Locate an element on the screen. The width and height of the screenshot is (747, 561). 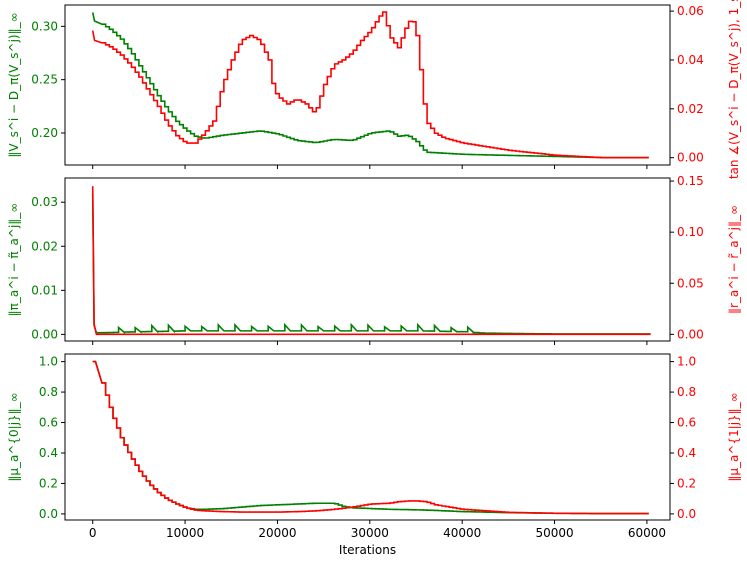
x-tick-label: 40000 is located at coordinates (462, 533).